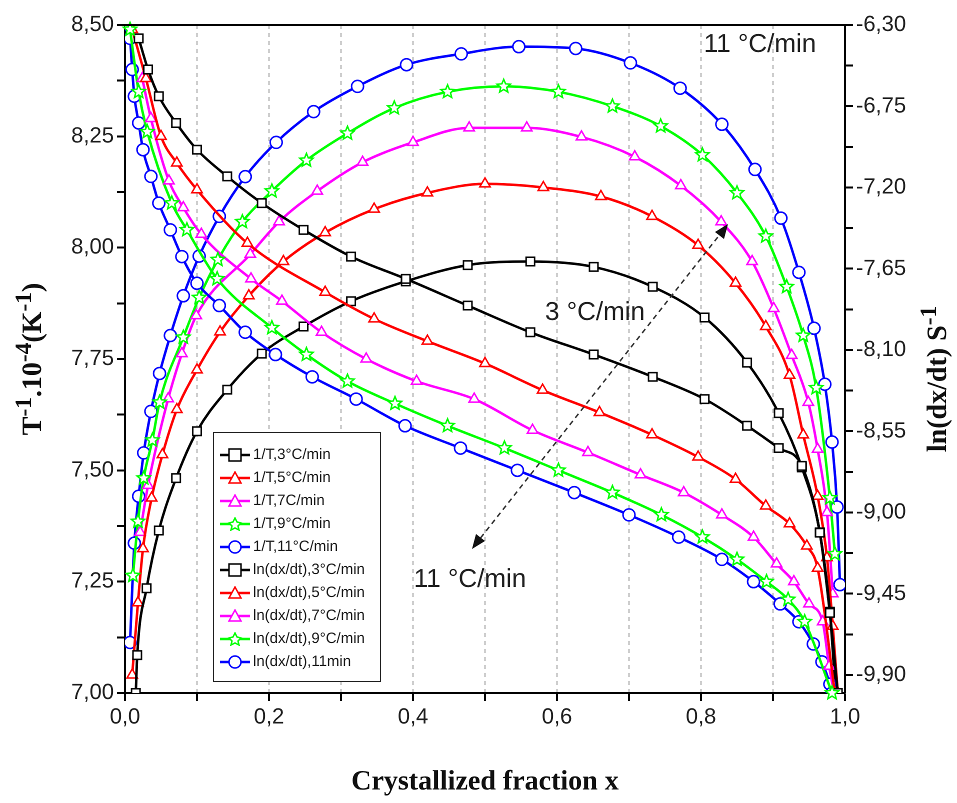  What do you see at coordinates (292, 477) in the screenshot?
I see `legend-label: 1/T,5°C/min` at bounding box center [292, 477].